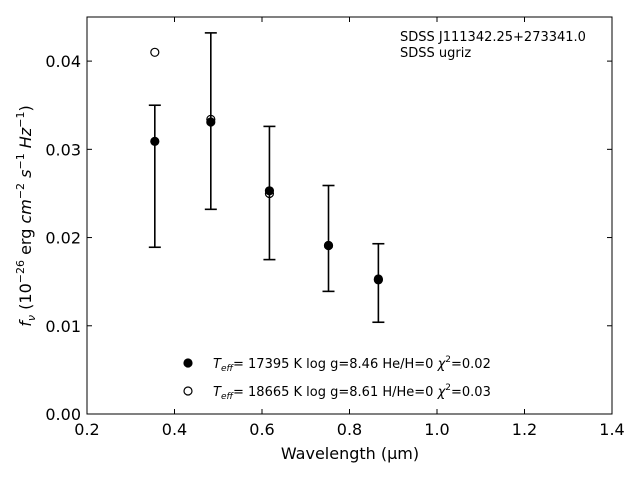 This screenshot has width=640, height=480. I want to click on legend-marker-open, so click(188, 391).